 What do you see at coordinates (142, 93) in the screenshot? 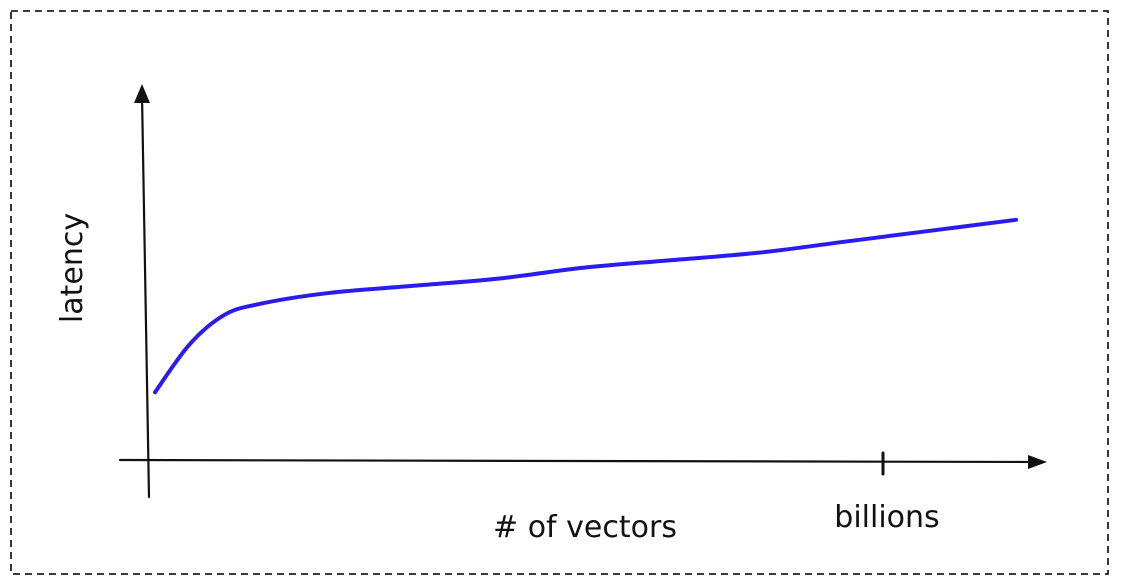
I see `y-axis-arrow-icon` at bounding box center [142, 93].